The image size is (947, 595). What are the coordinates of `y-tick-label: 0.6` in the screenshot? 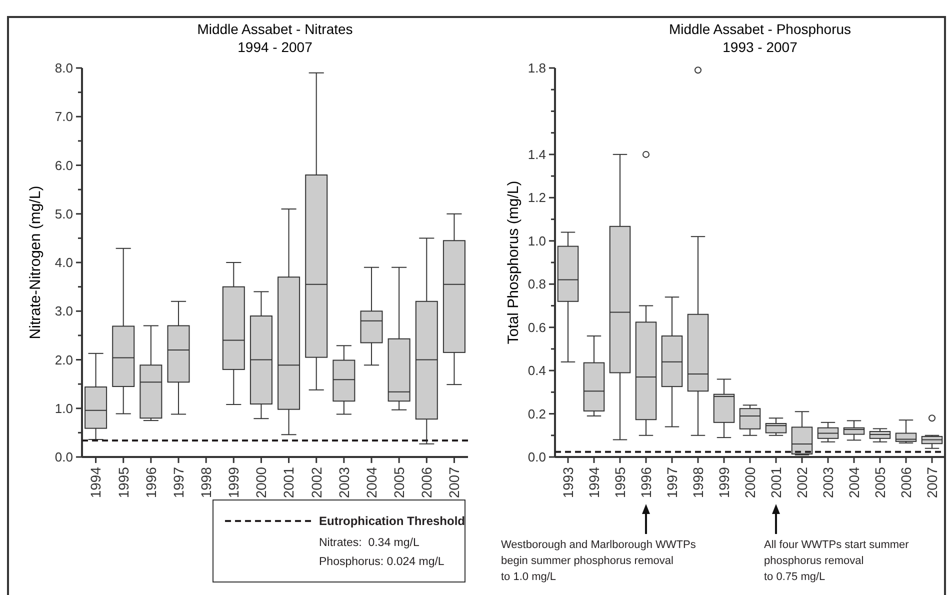 It's located at (537, 327).